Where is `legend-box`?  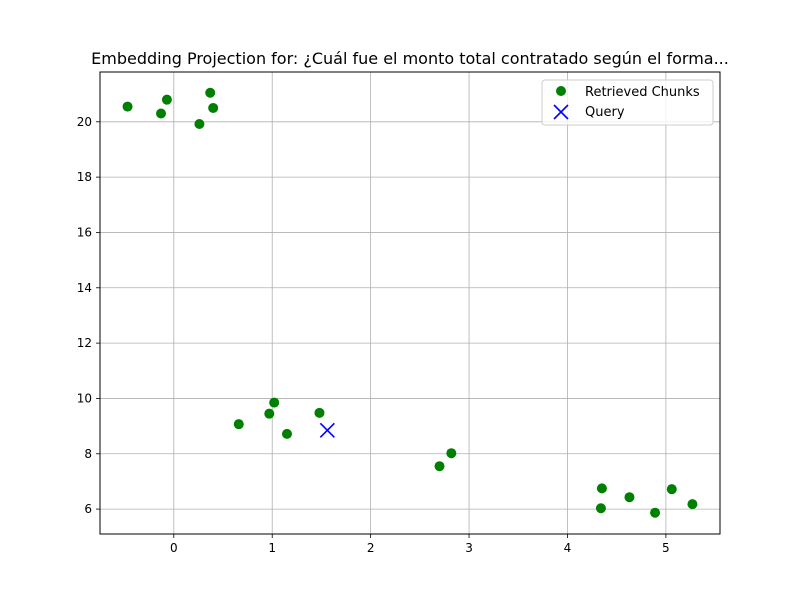
legend-box is located at coordinates (627, 102).